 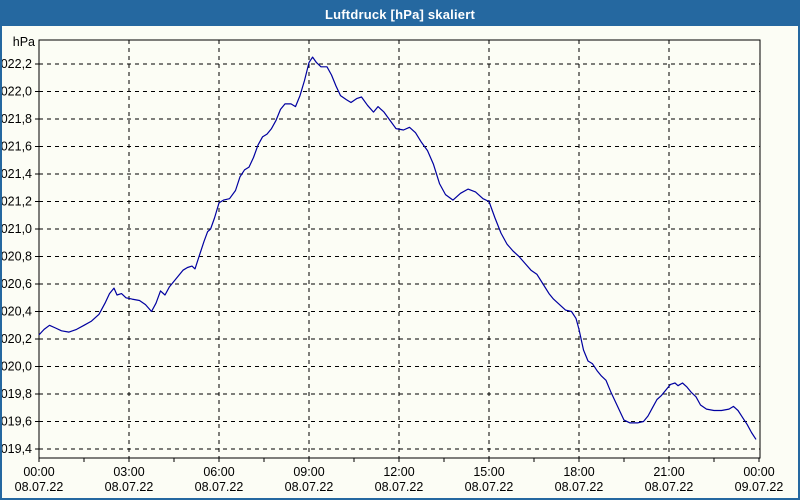 I want to click on x-tick-time-label: 15:00, so click(x=488, y=472).